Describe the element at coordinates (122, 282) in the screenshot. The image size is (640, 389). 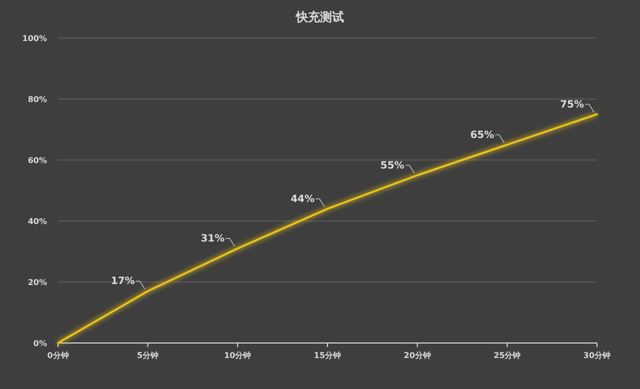
I see `data-label: 17%` at that location.